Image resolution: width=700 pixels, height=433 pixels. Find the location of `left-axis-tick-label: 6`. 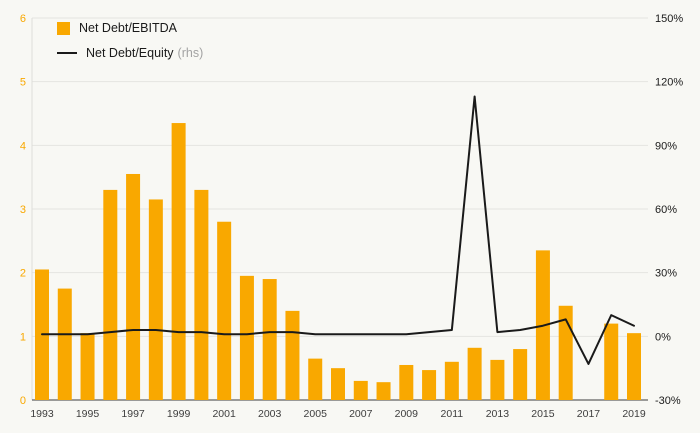

left-axis-tick-label: 6 is located at coordinates (23, 19).